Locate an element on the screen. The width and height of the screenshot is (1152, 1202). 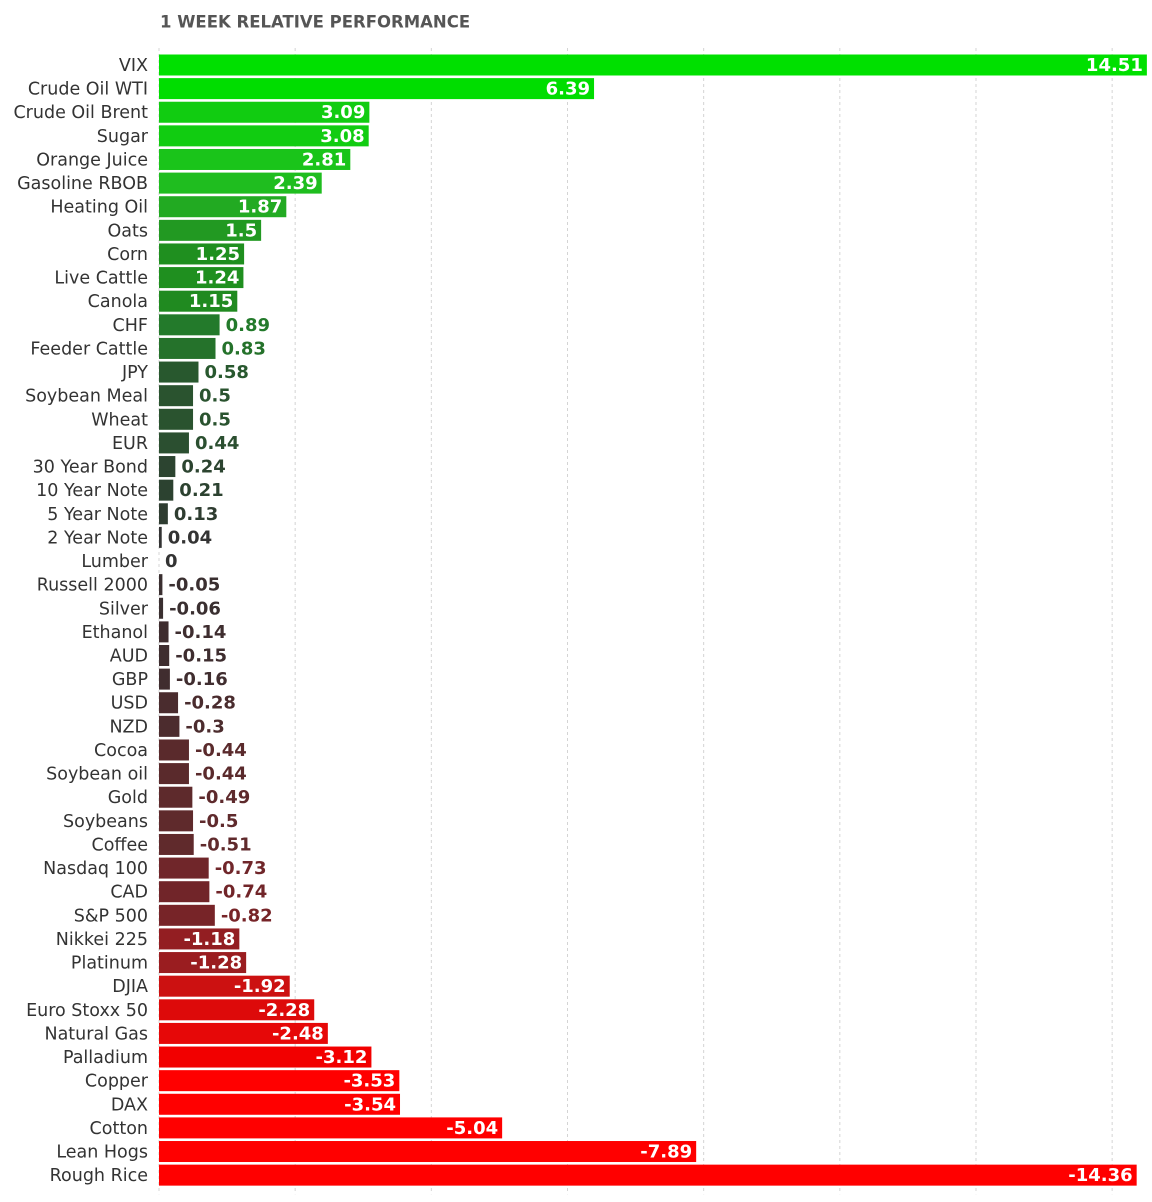
category-label: Wheat is located at coordinates (119, 420).